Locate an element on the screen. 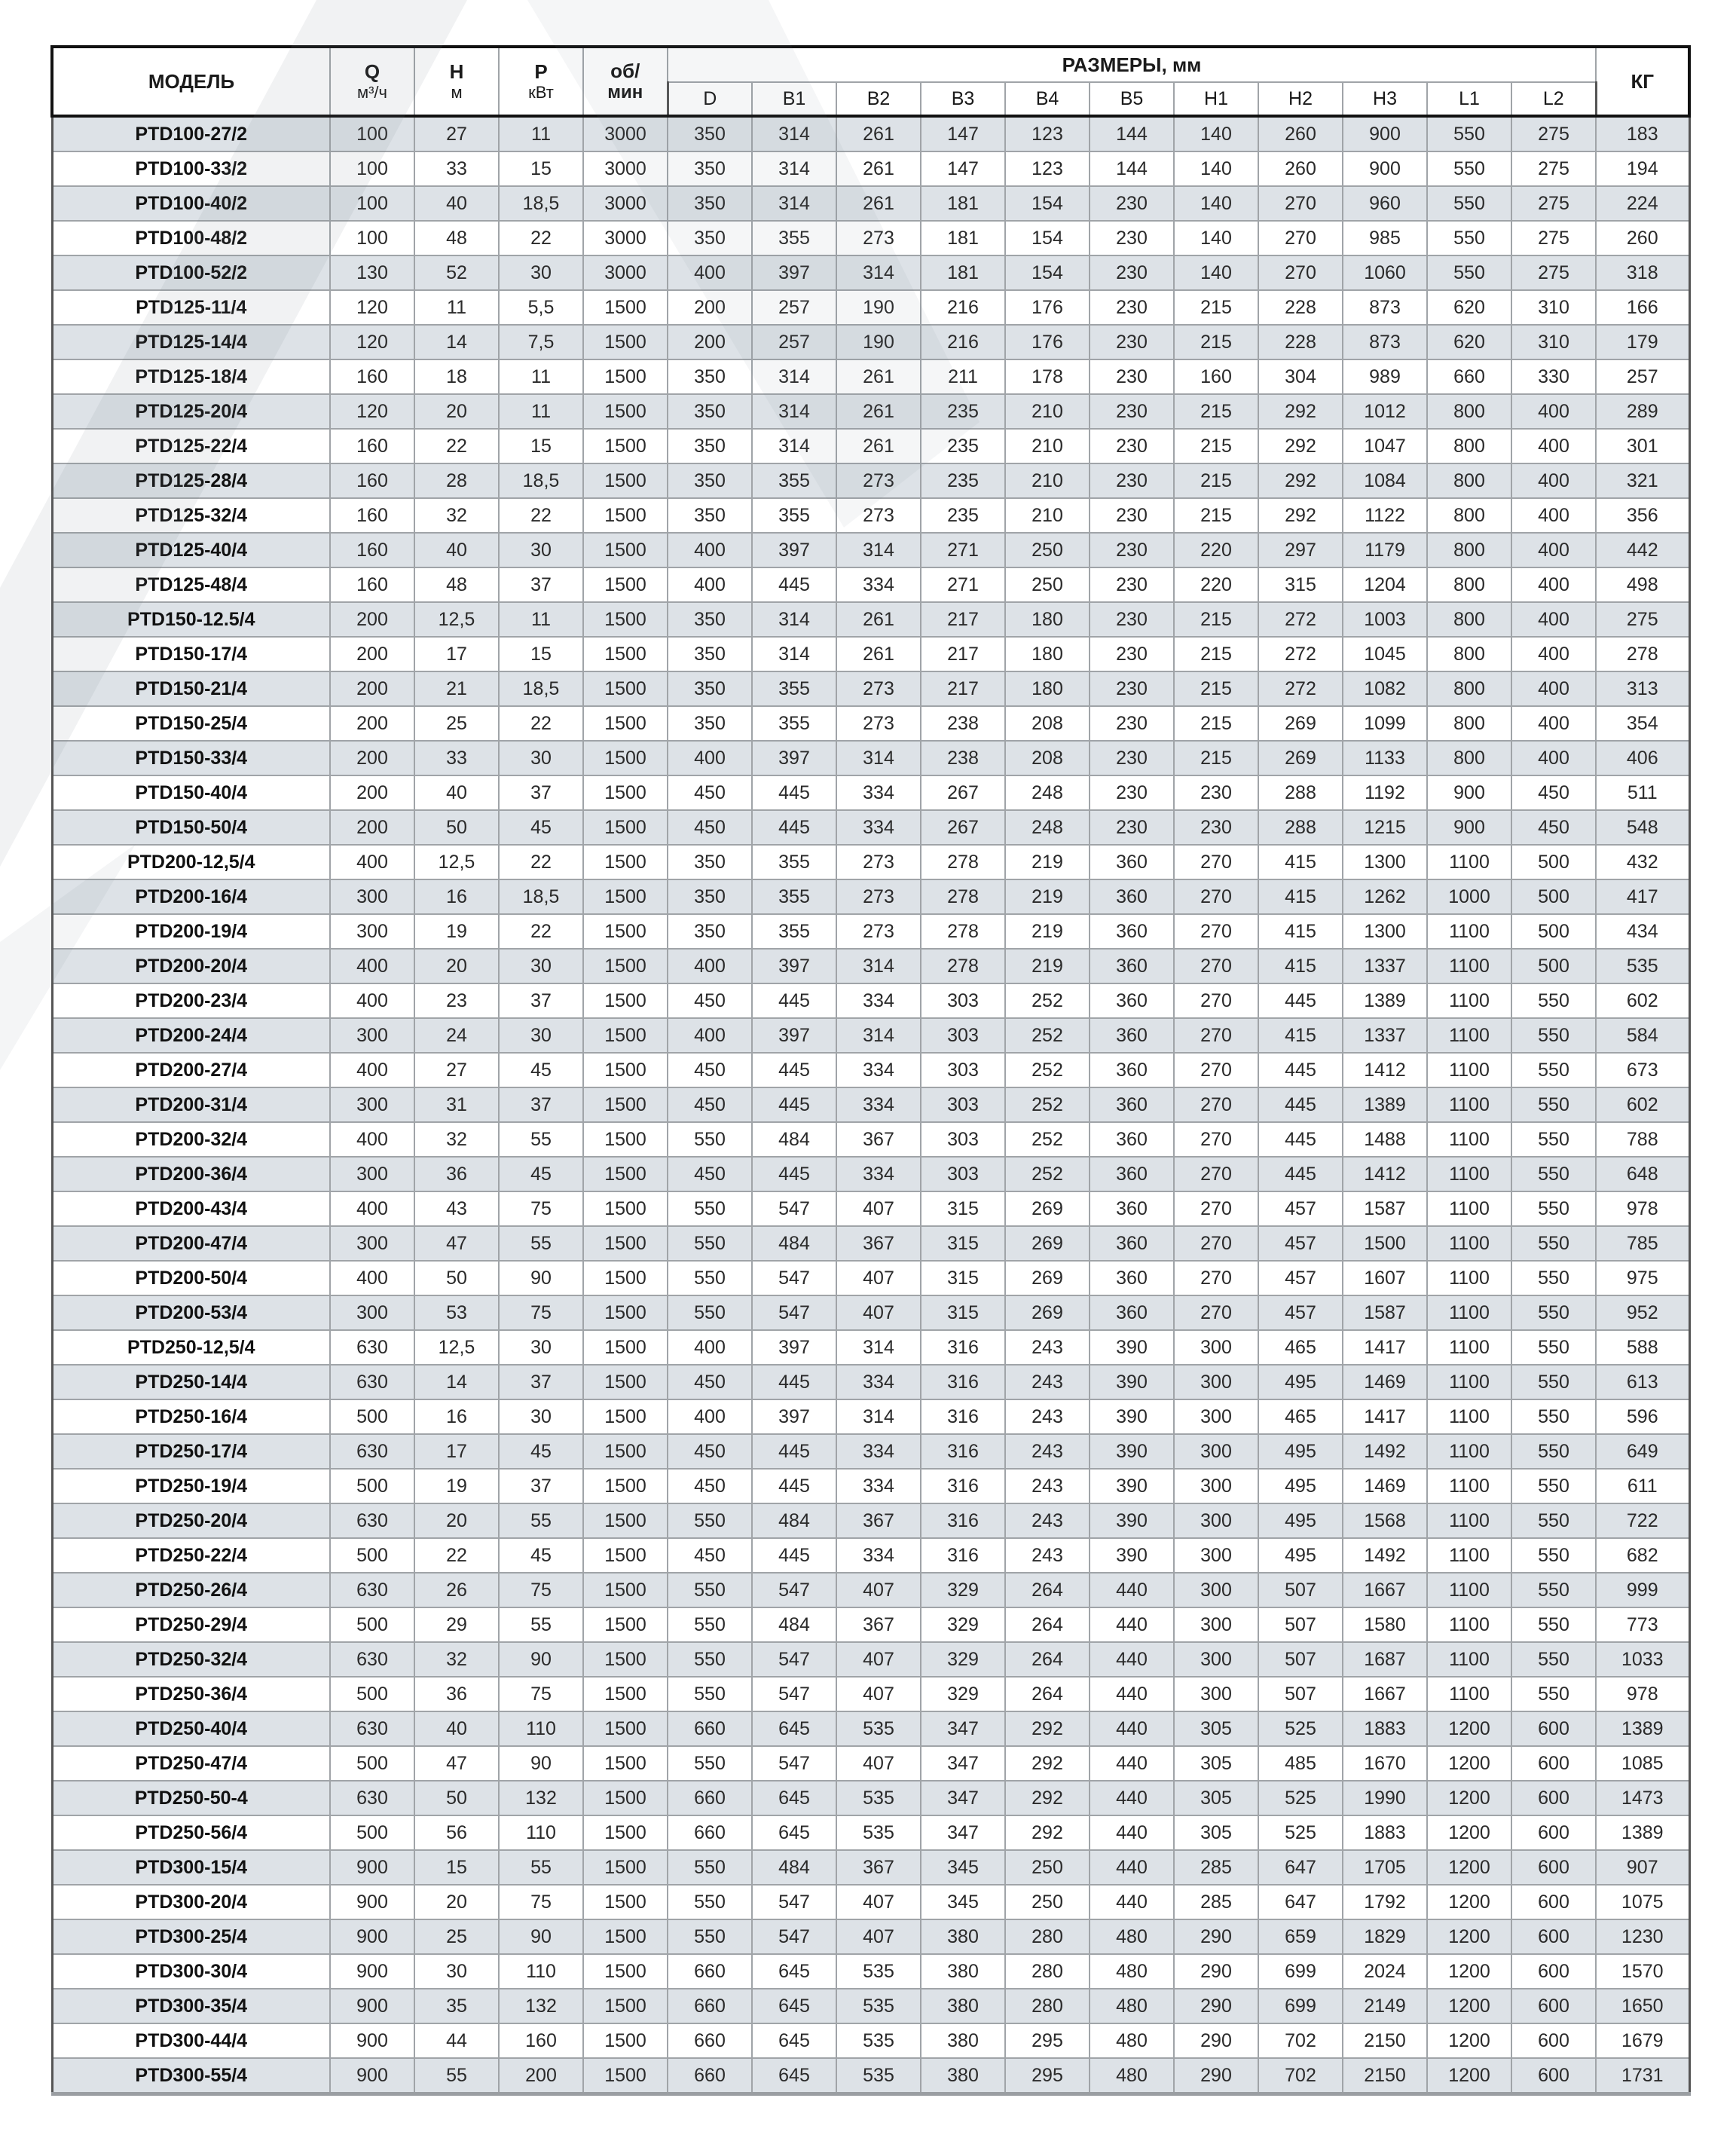 This screenshot has height=2147, width=1736. cell-b4: 210 is located at coordinates (1047, 481).